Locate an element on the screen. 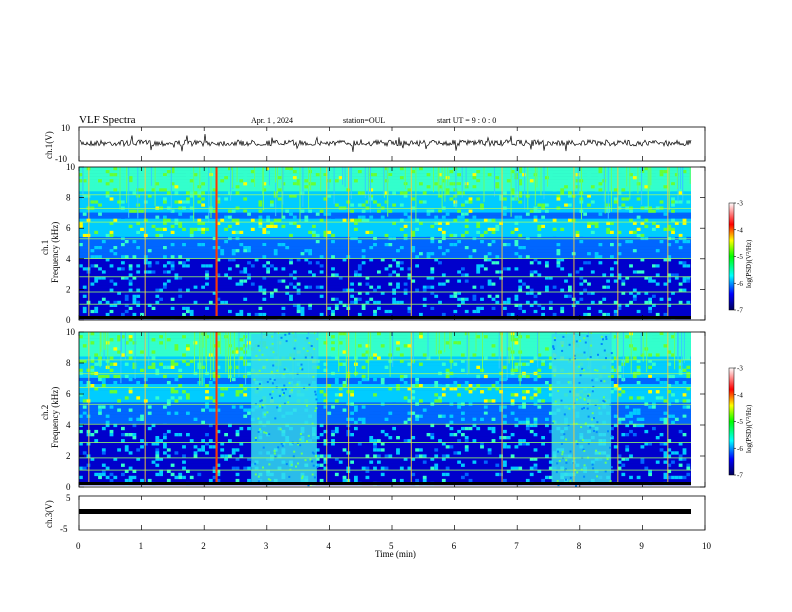 The height and width of the screenshot is (612, 792). start-time-label: start UT = 9 : 0 : 0 is located at coordinates (466, 120).